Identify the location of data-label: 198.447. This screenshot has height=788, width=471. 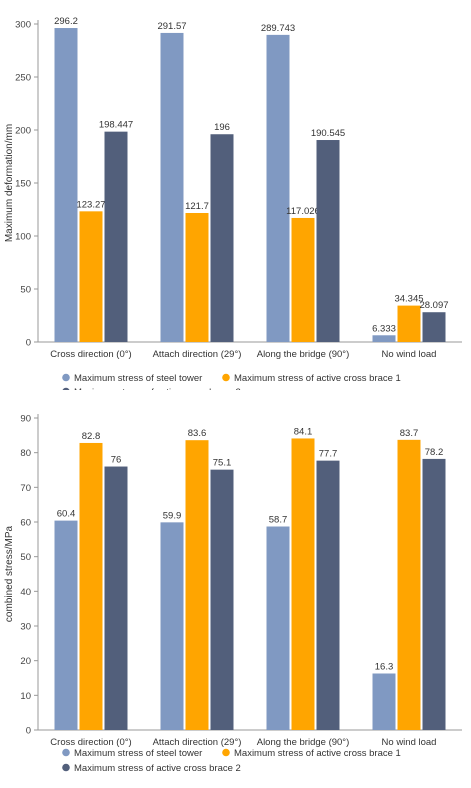
(116, 125).